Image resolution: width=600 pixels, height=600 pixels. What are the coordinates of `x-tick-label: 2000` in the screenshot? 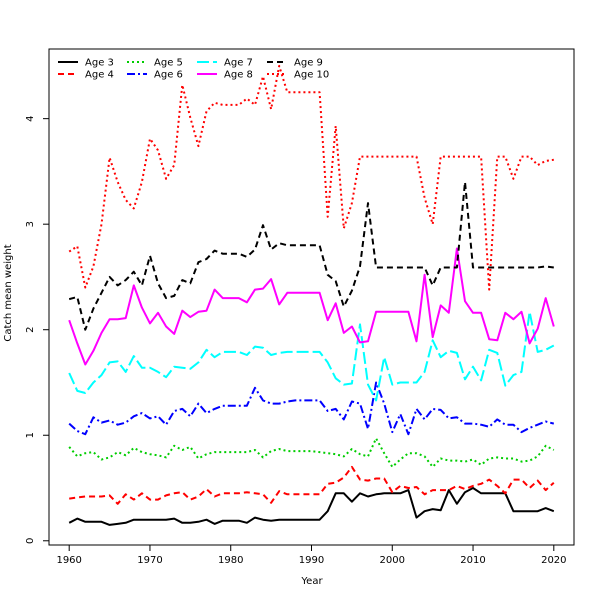 It's located at (392, 560).